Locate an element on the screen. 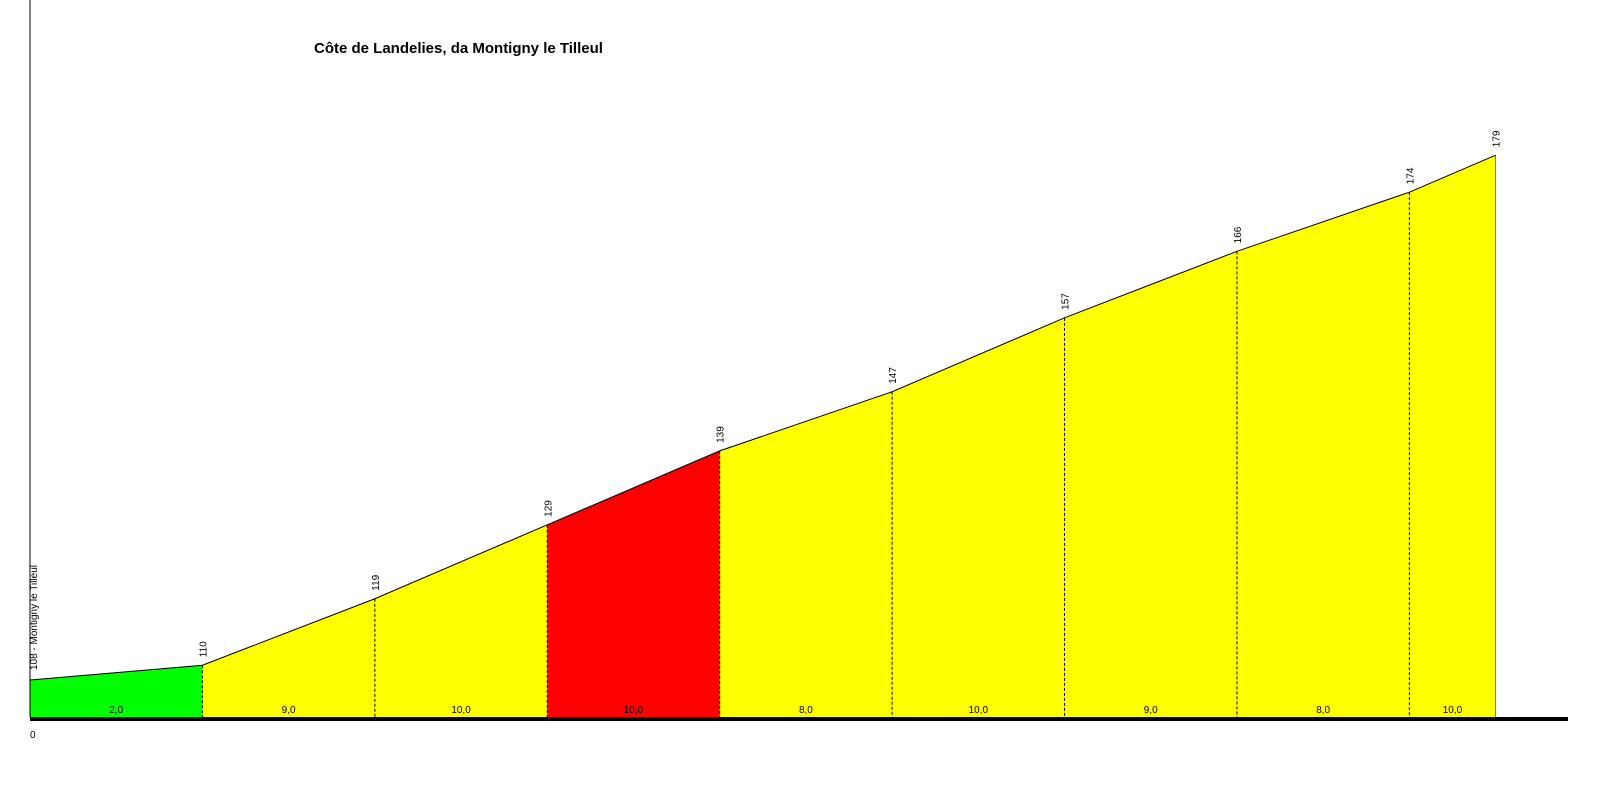 The width and height of the screenshot is (1600, 800). elevation-label: 157 is located at coordinates (1066, 301).